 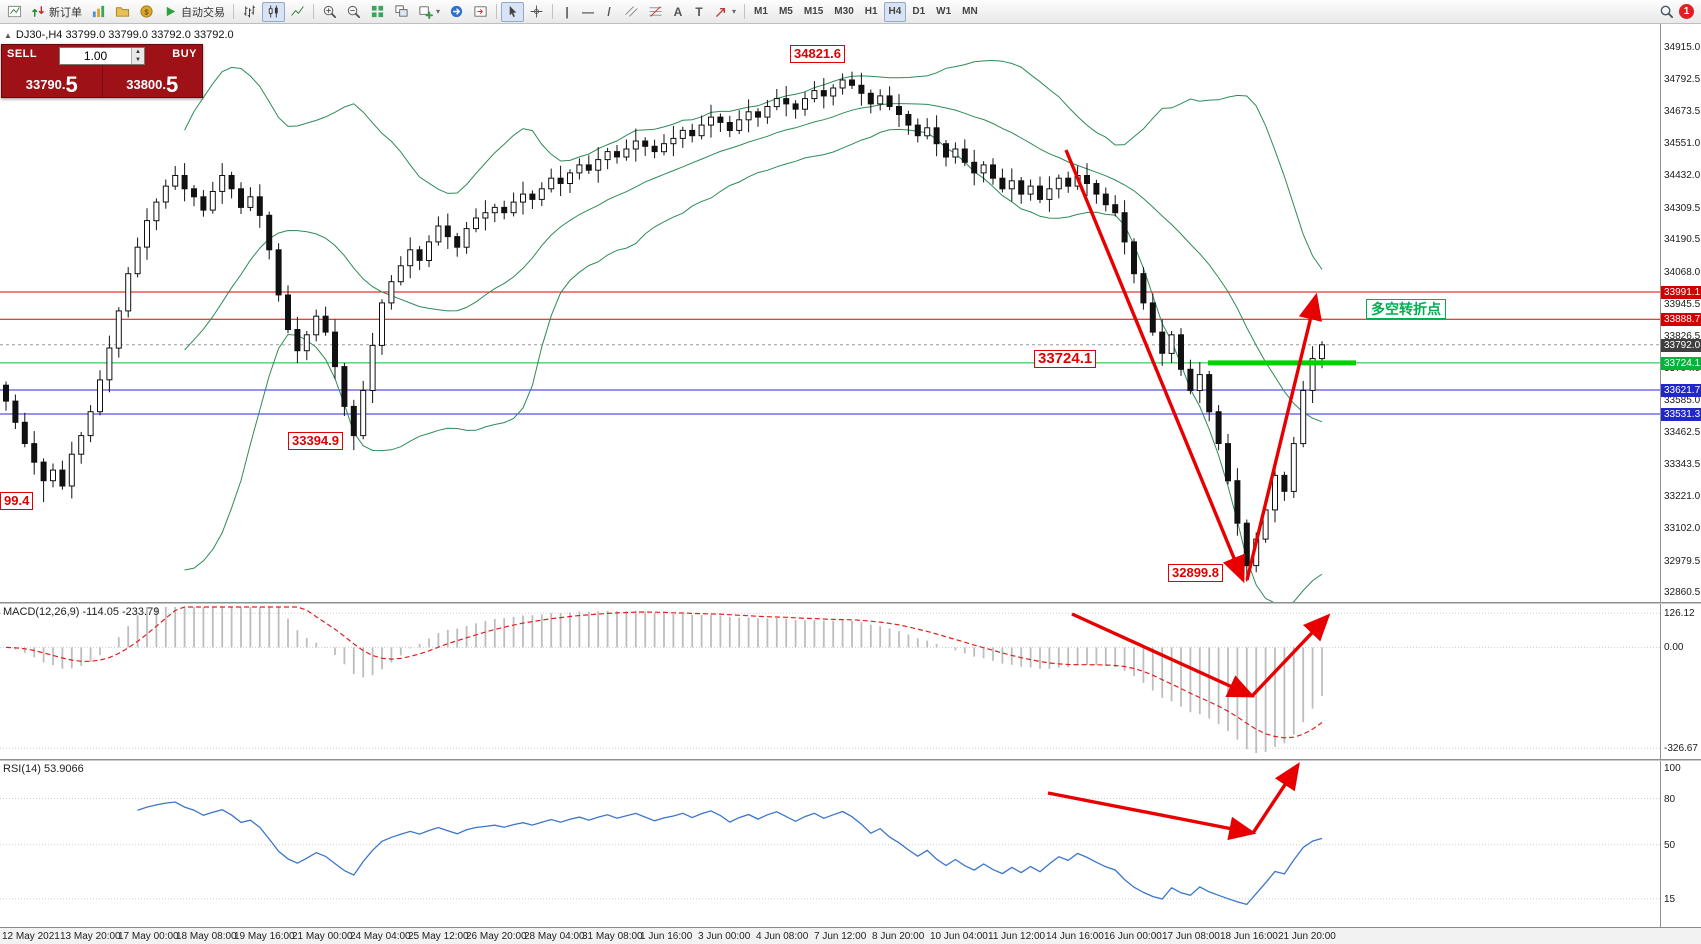 I want to click on autotrading-button: 自动交易, so click(x=194, y=12).